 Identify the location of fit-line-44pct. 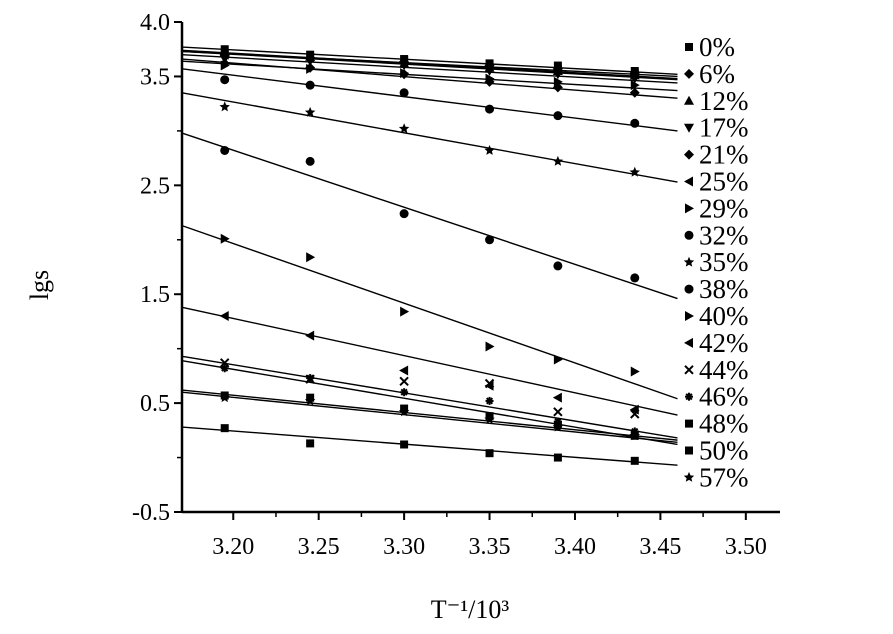
(429, 397).